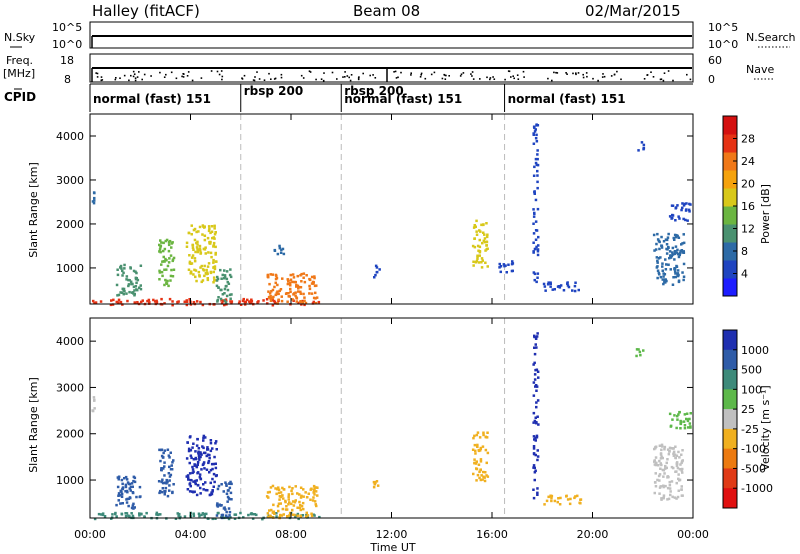  What do you see at coordinates (70, 224) in the screenshot?
I see `y-tick-label: 2000` at bounding box center [70, 224].